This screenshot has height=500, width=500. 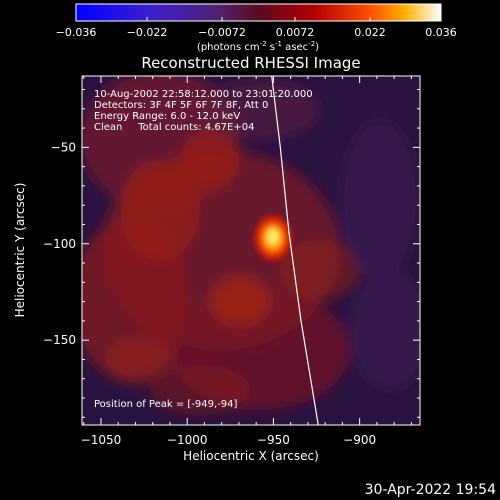 I want to click on annotation-time-range: 10-Aug-2002 22:58:12.000 to 23:01:20.000, so click(x=203, y=94).